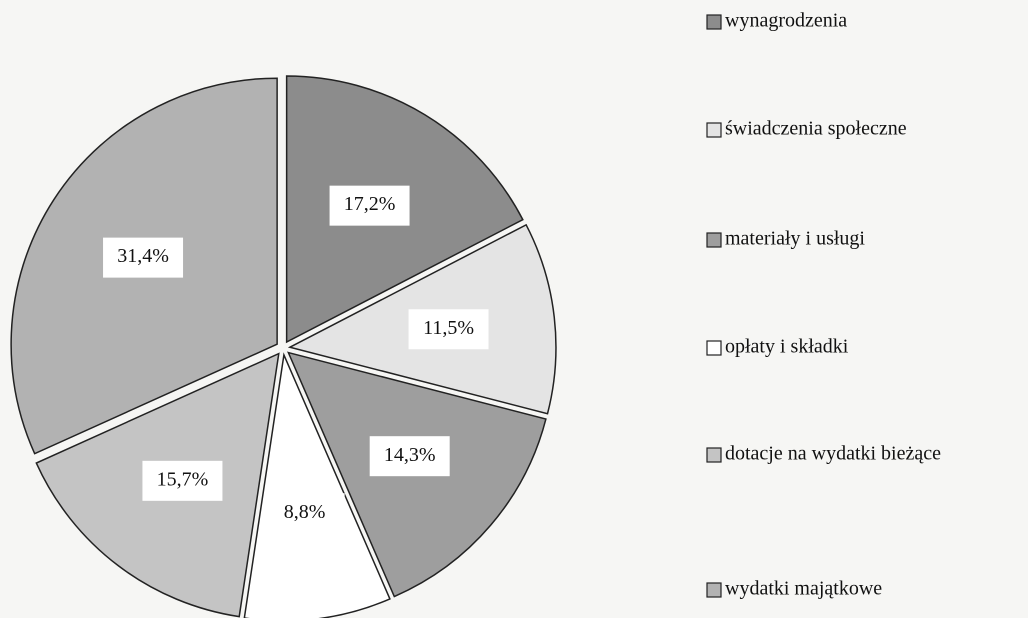  I want to click on data-label: 31,4%, so click(143, 256).